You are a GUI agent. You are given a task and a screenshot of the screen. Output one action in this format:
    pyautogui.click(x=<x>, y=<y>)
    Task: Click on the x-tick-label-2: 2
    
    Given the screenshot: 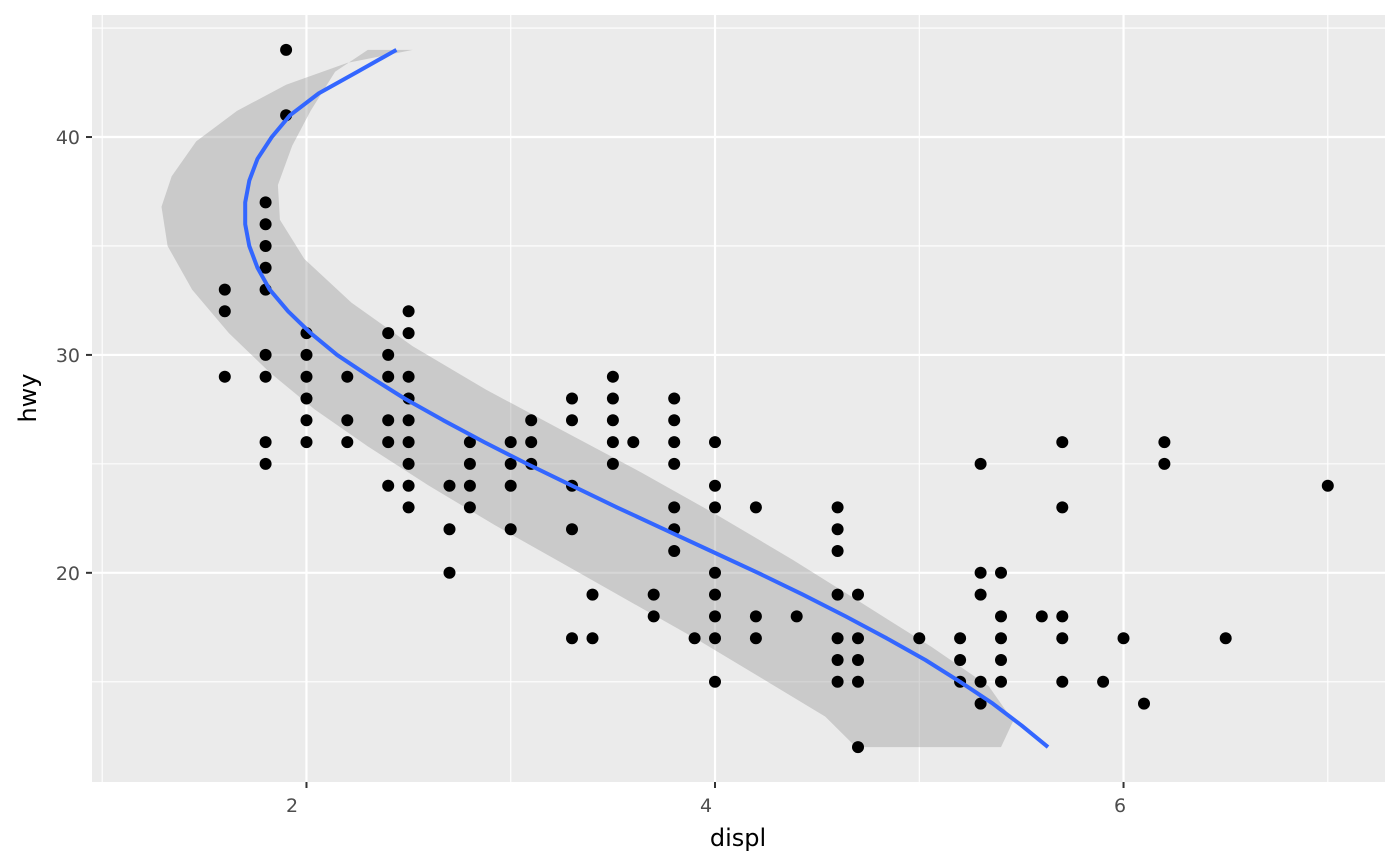 What is the action you would take?
    pyautogui.click(x=292, y=806)
    